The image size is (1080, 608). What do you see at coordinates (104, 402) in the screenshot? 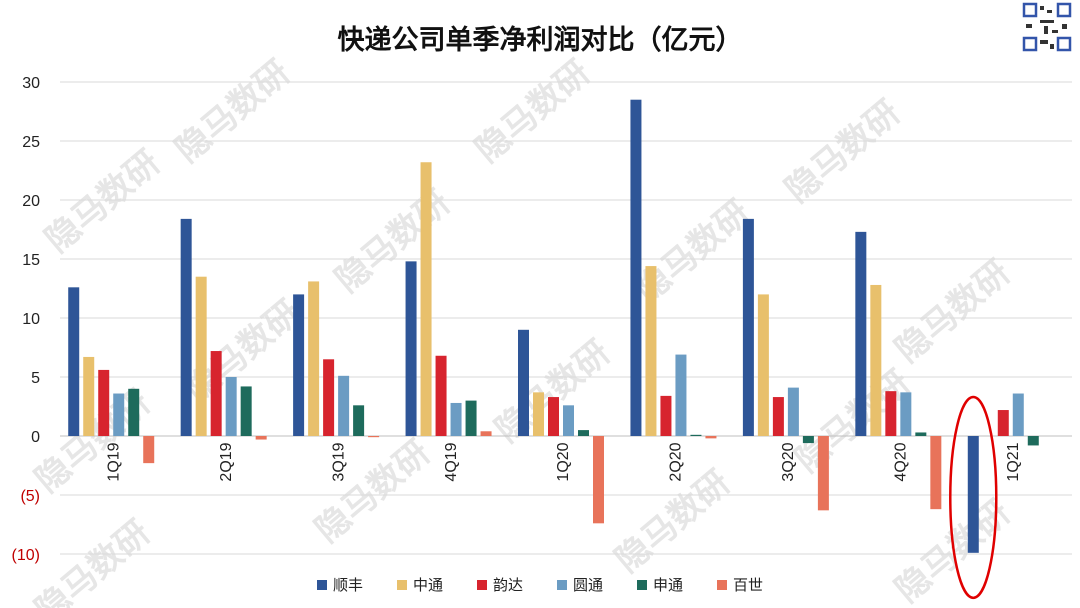
I see `bar-1Q19-韵达` at bounding box center [104, 402].